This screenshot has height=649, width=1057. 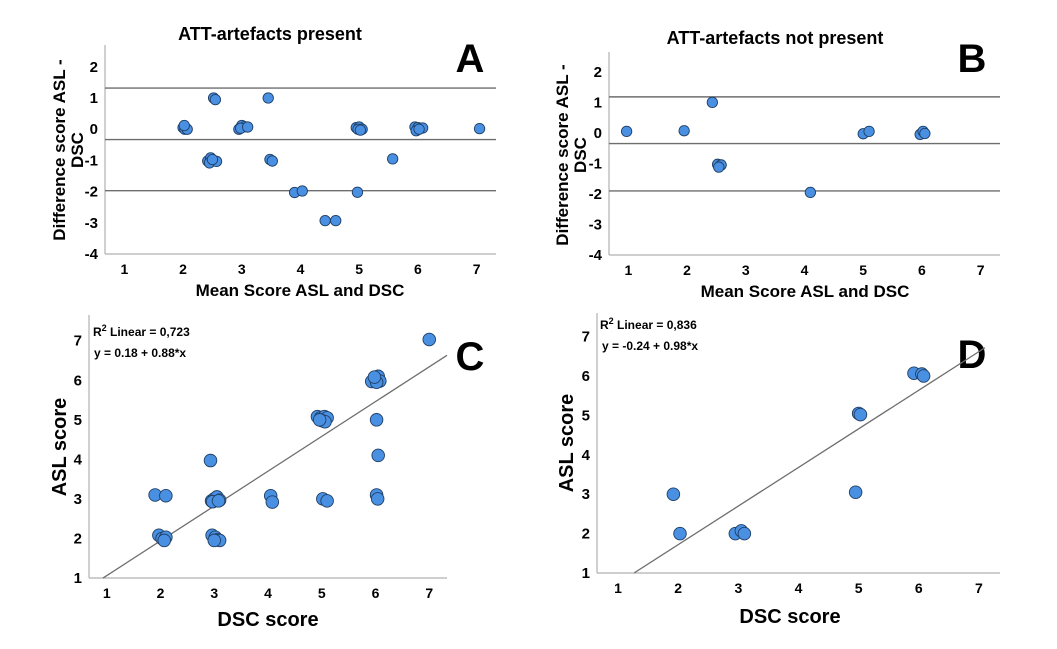 I want to click on panel-a-y-axis-label-line2: DSC, so click(x=77, y=150).